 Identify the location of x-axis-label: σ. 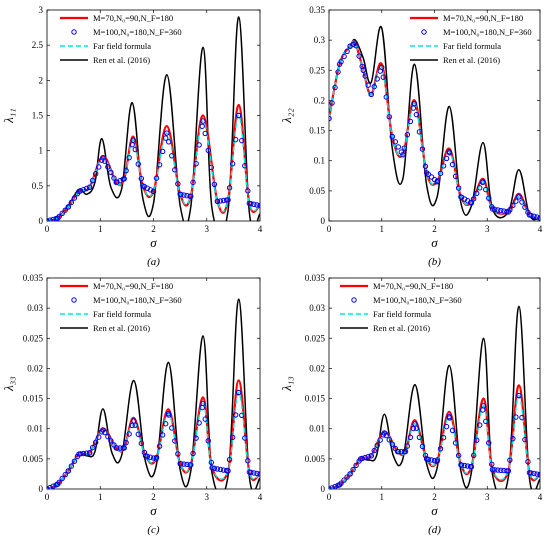
(153, 242).